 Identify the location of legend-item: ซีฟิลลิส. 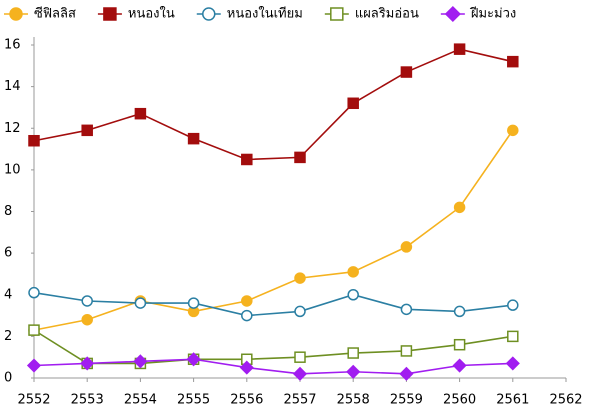
(40, 14).